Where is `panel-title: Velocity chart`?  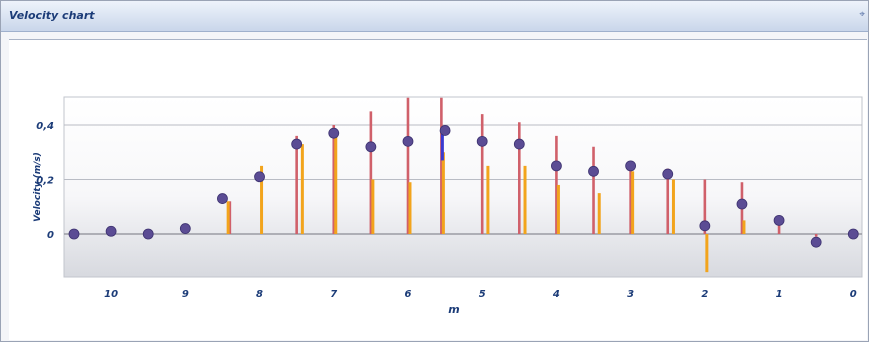 panel-title: Velocity chart is located at coordinates (52, 15).